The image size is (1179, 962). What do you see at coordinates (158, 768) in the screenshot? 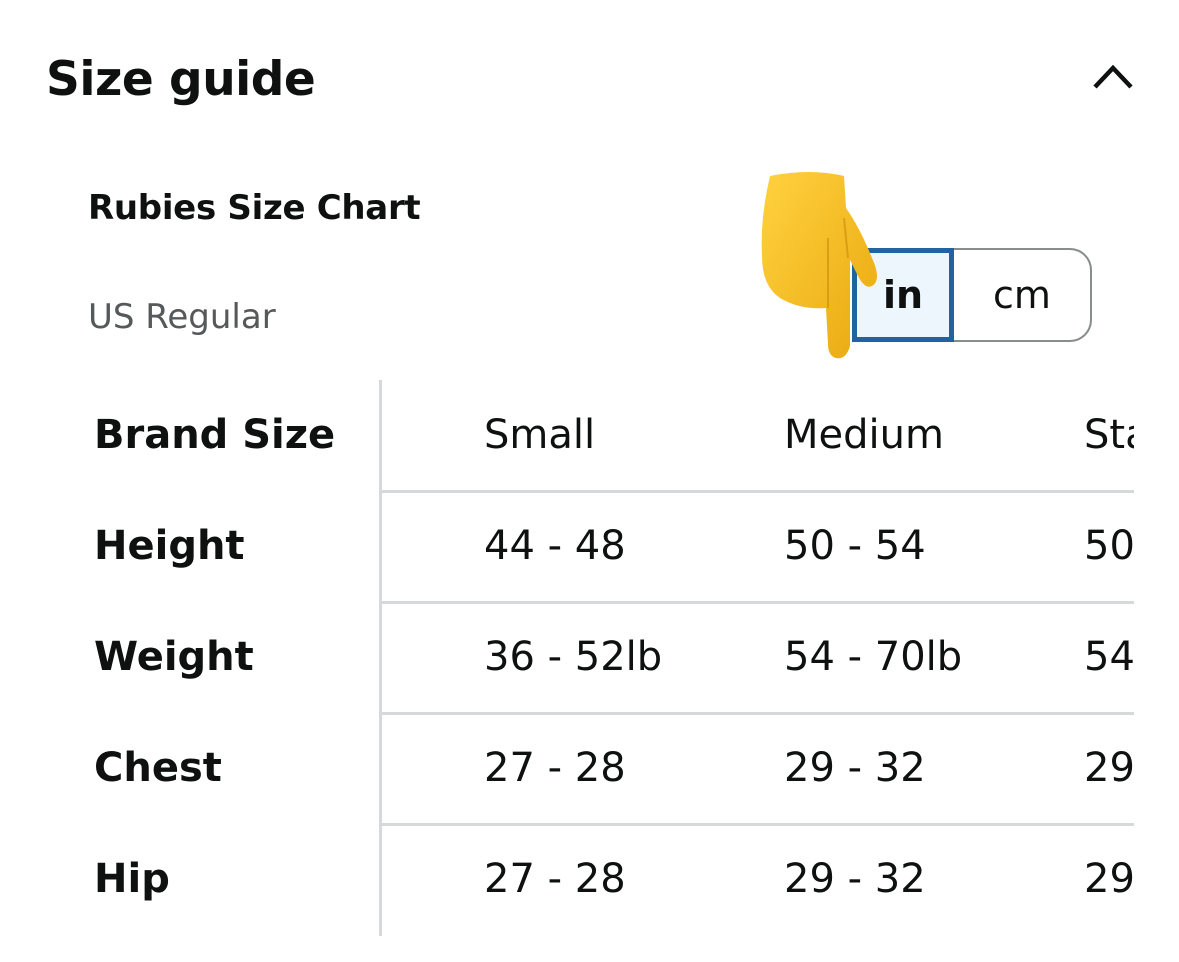
I see `row-label: Chest` at bounding box center [158, 768].